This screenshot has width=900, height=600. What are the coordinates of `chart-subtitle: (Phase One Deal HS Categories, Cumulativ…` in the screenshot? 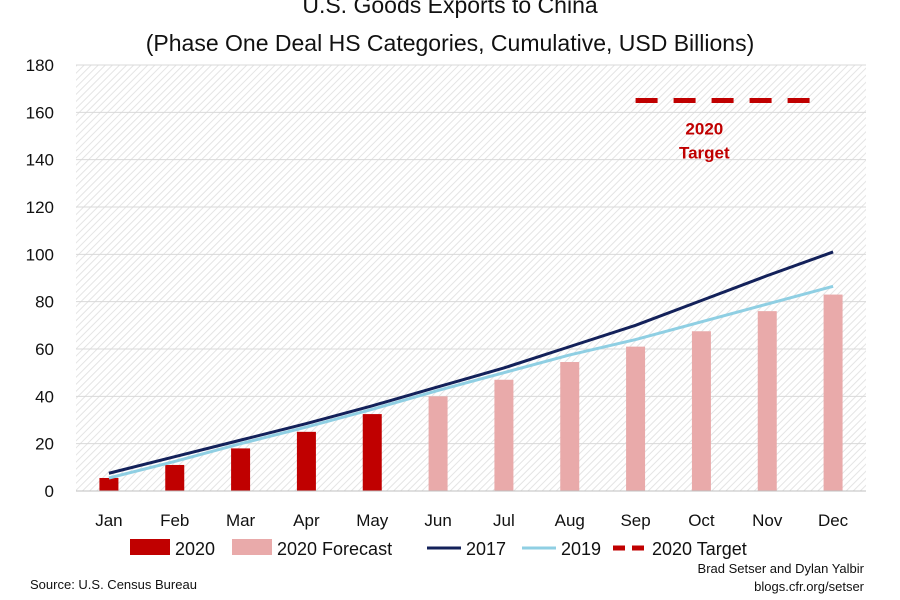 It's located at (450, 43).